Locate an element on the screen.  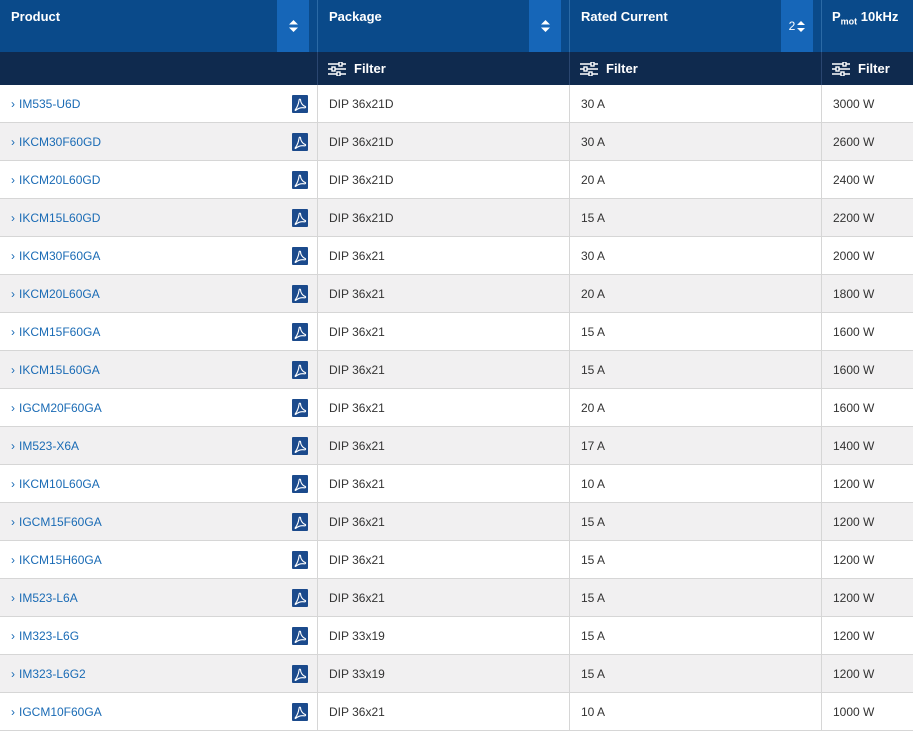
product-link: › IM535-U6D is located at coordinates (45, 104).